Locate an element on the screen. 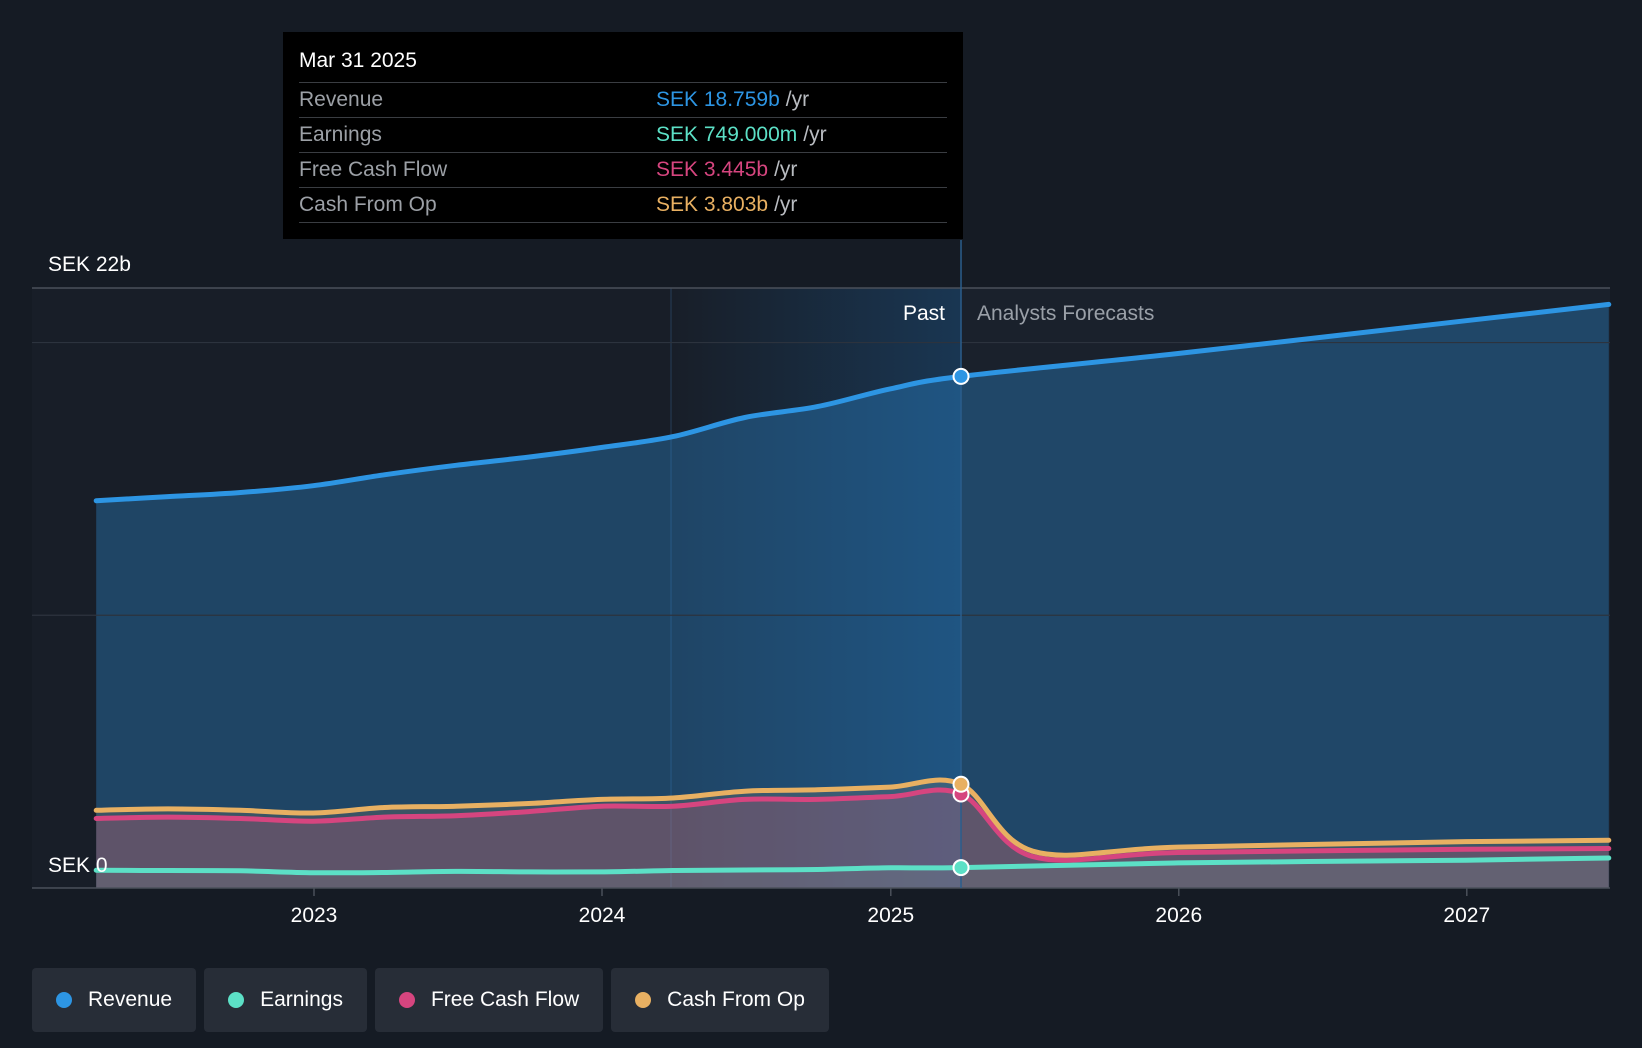 This screenshot has height=1048, width=1642. tooltip-row-earnings: Earnings SEK 749.000m/yr is located at coordinates (623, 134).